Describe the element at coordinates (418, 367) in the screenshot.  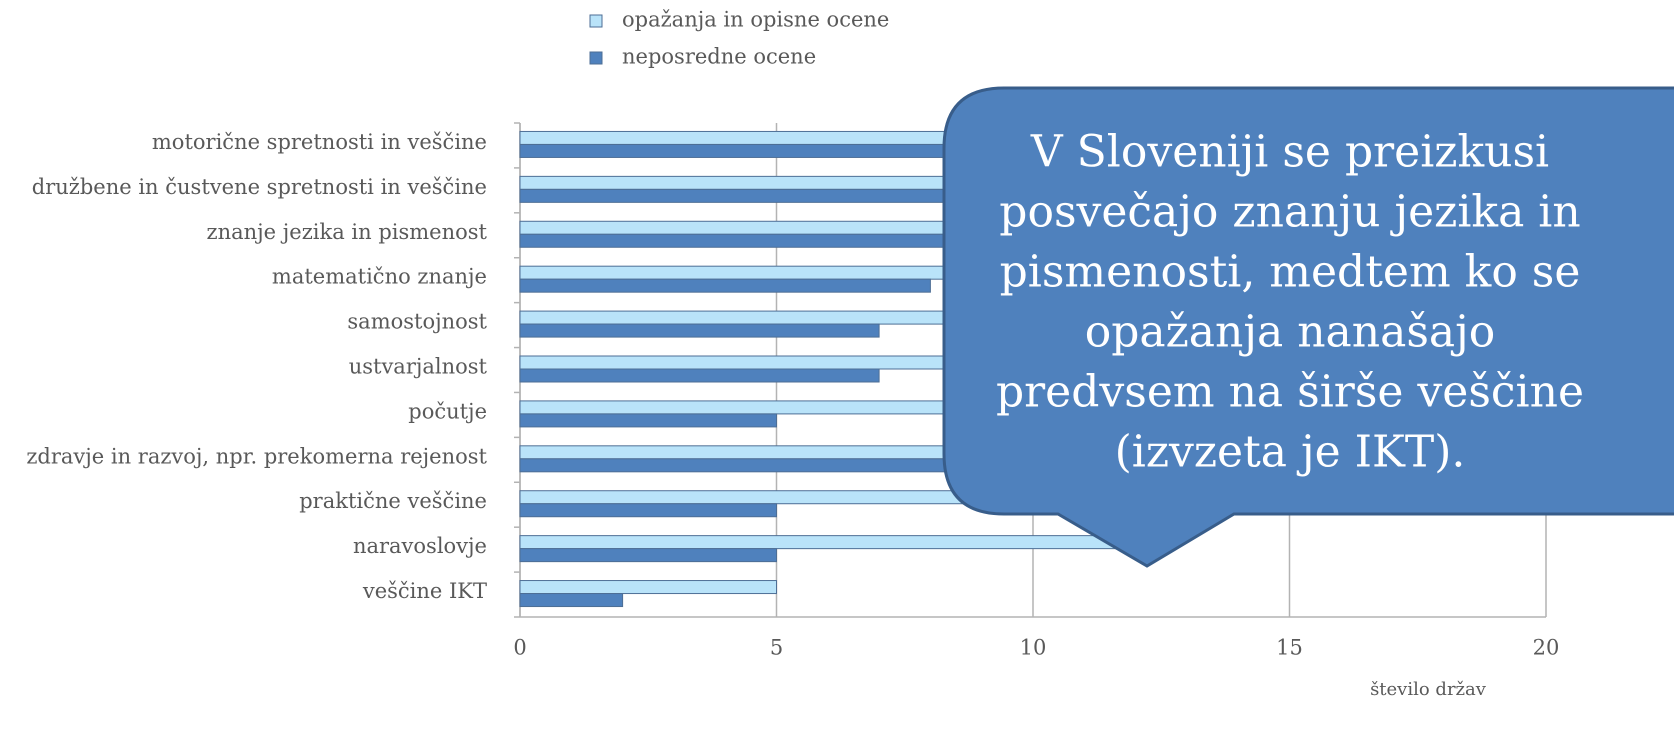
I see `y-tick-label: ustvarjalnost` at that location.